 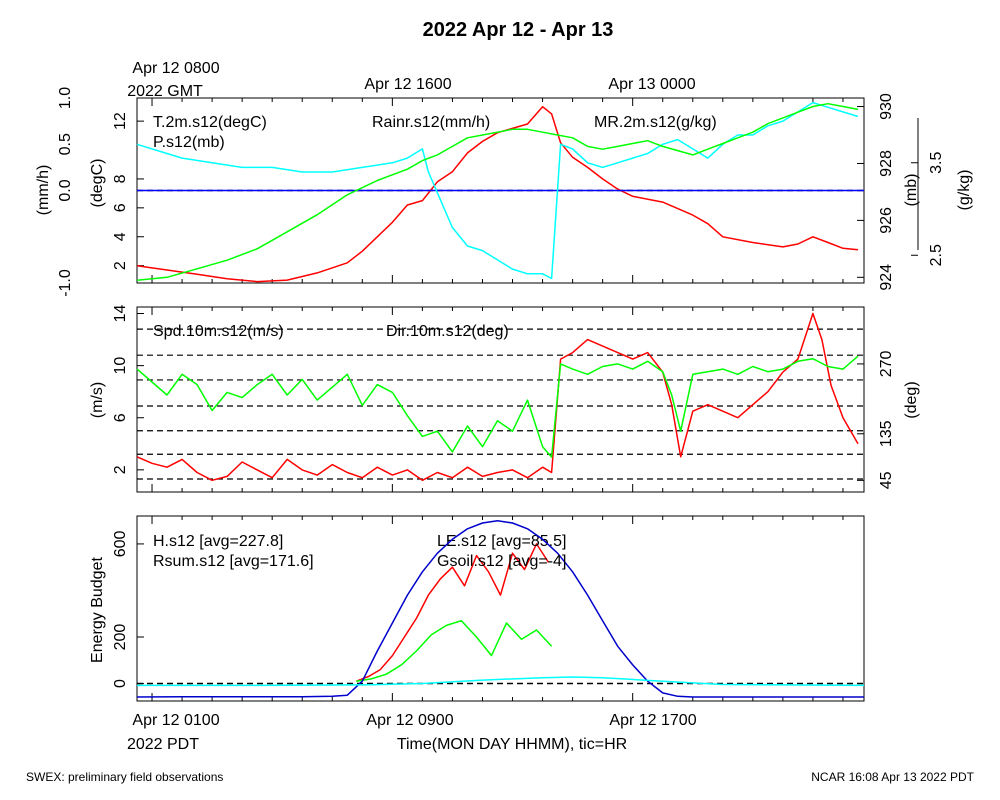 What do you see at coordinates (886, 433) in the screenshot?
I see `y-tick-label: 135` at bounding box center [886, 433].